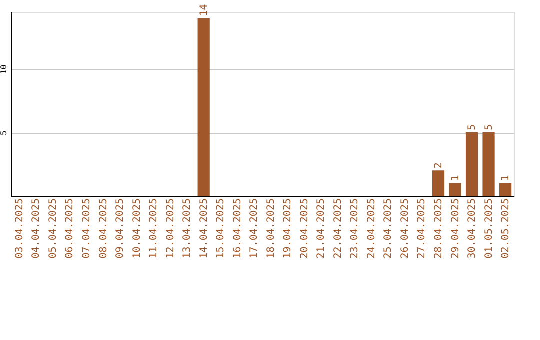  Describe the element at coordinates (288, 228) in the screenshot. I see `x-tick-label: 19.04.2025` at that location.